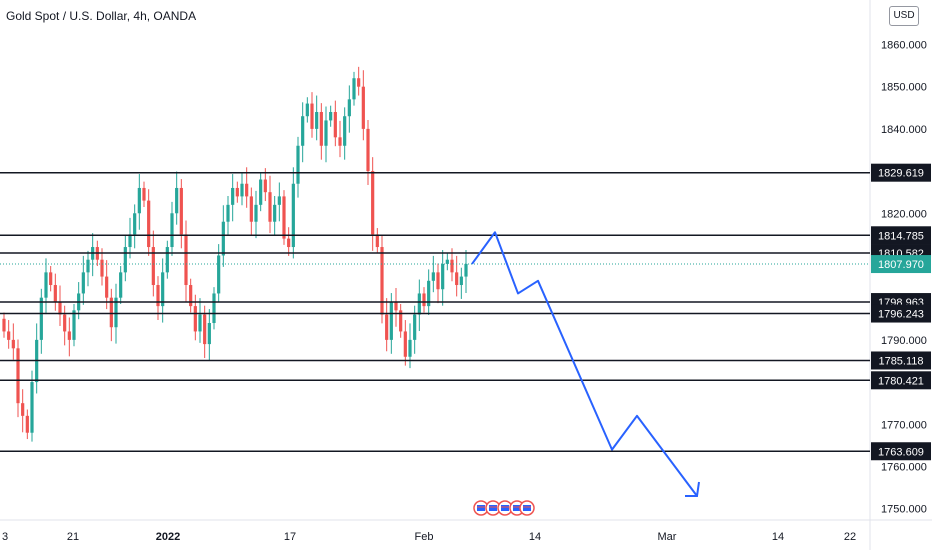 The image size is (932, 550). What do you see at coordinates (901, 265) in the screenshot?
I see `last-price-label: 1807.970` at bounding box center [901, 265].